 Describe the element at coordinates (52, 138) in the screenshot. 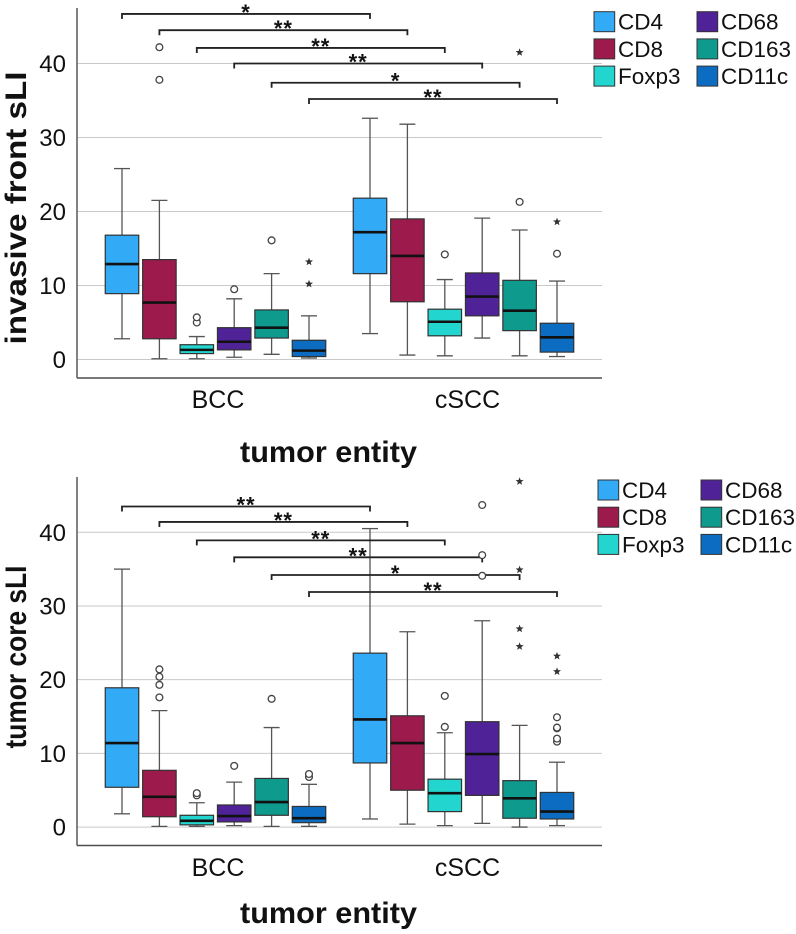

I see `y-tick-label: 30` at that location.